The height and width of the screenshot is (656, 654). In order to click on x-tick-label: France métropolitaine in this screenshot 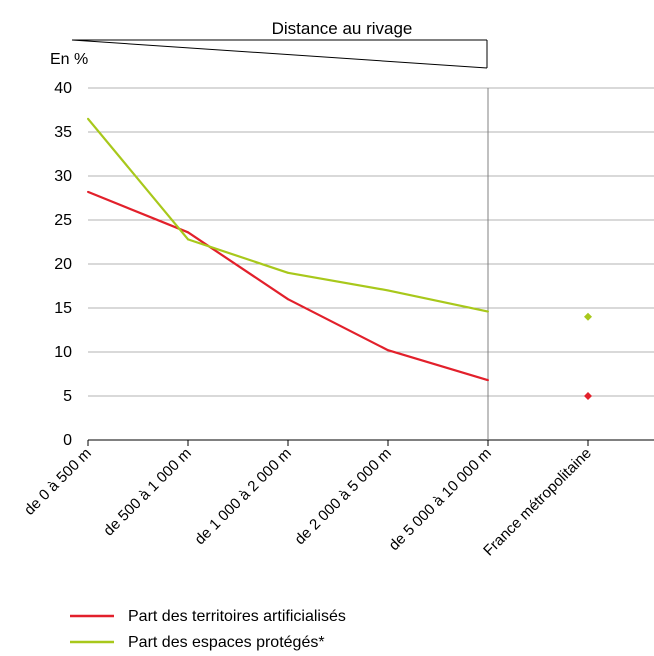, I will do `click(537, 502)`.